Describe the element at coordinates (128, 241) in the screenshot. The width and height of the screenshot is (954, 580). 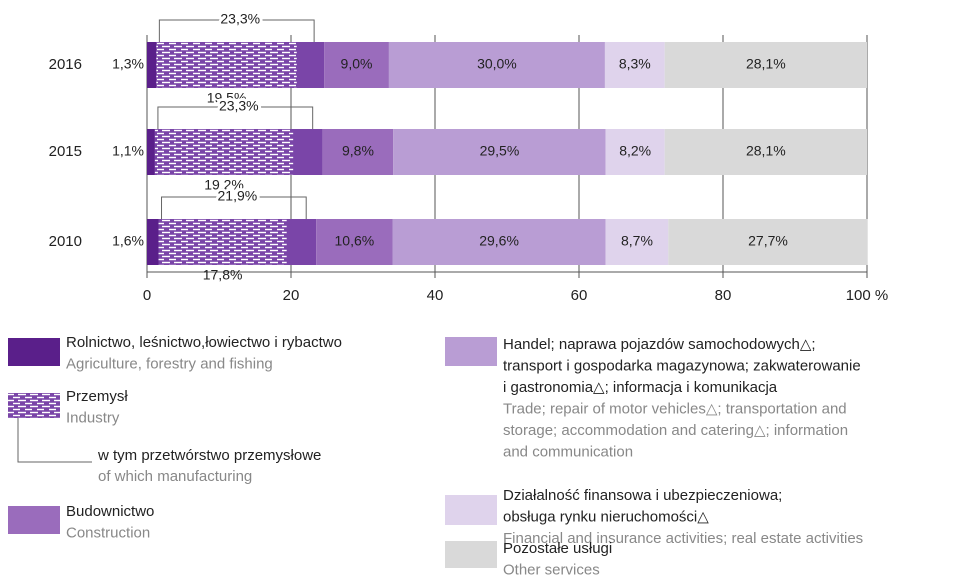
I see `value-label: 1,6%` at that location.